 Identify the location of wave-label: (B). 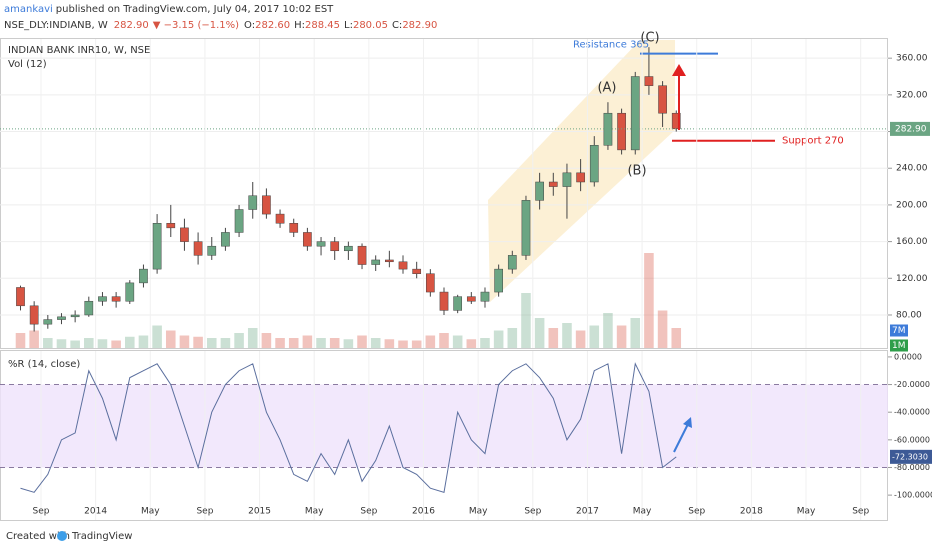
(636, 171).